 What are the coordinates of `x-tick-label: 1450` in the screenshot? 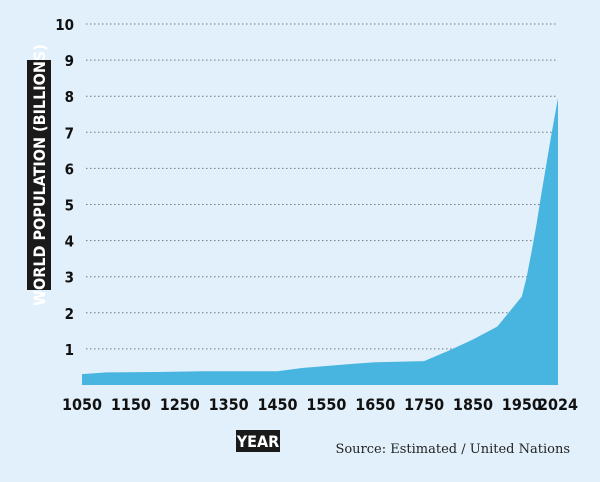 It's located at (277, 404).